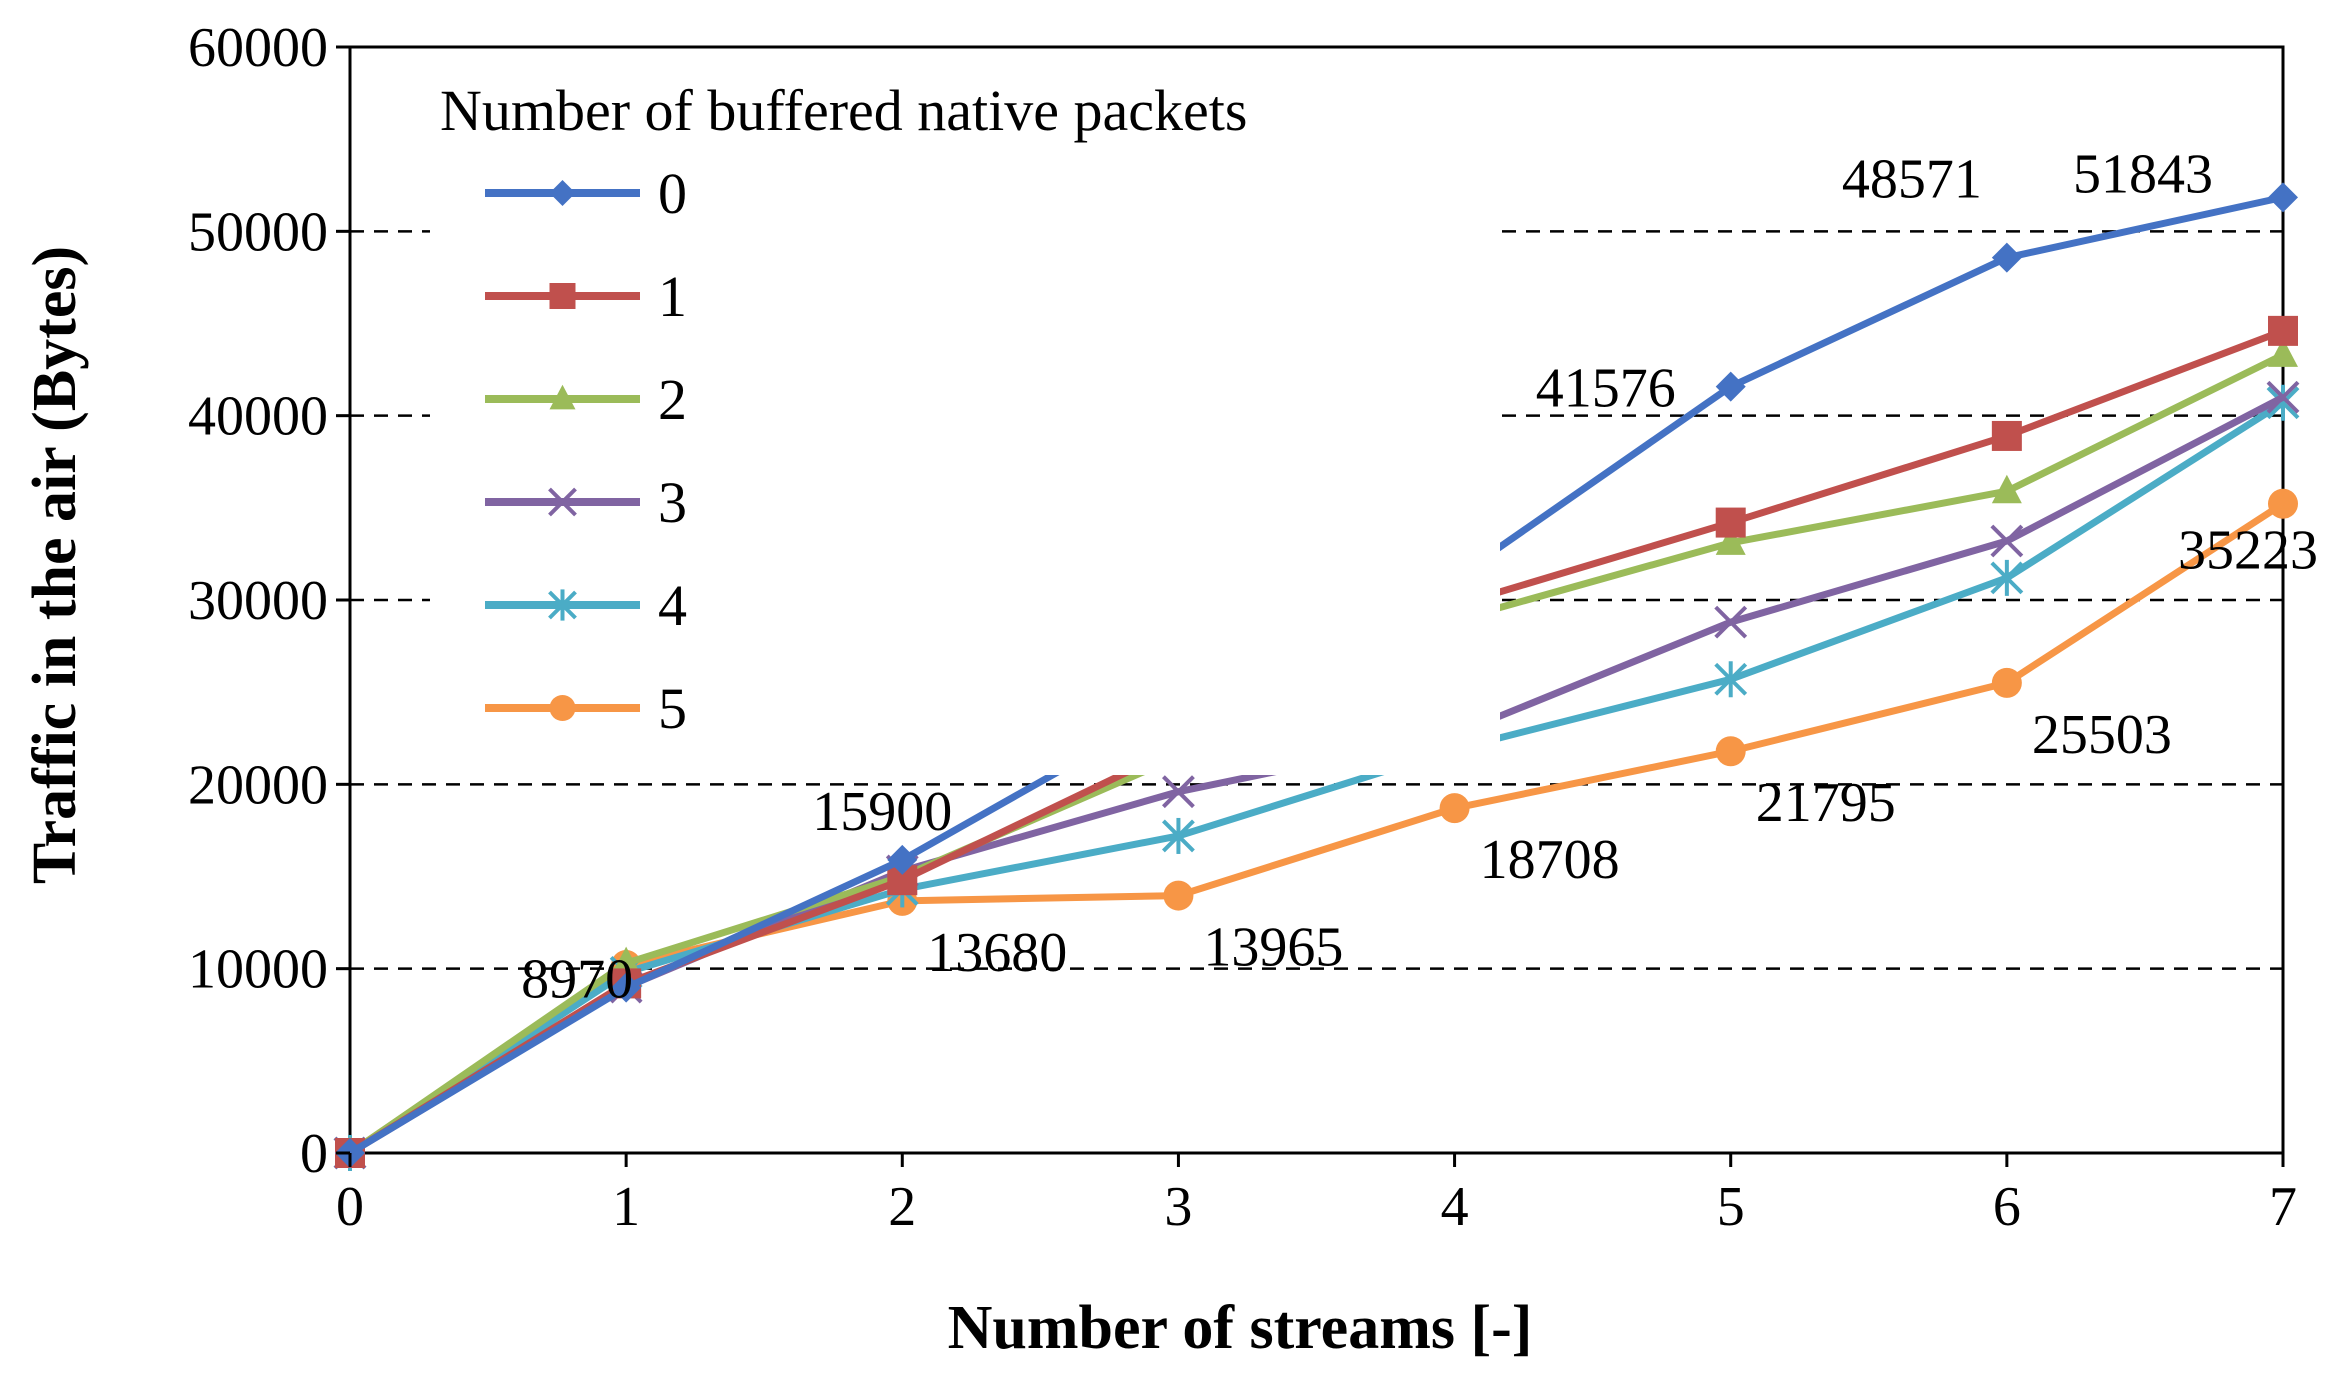  I want to click on data-label-5-3: 13965, so click(1273, 948).